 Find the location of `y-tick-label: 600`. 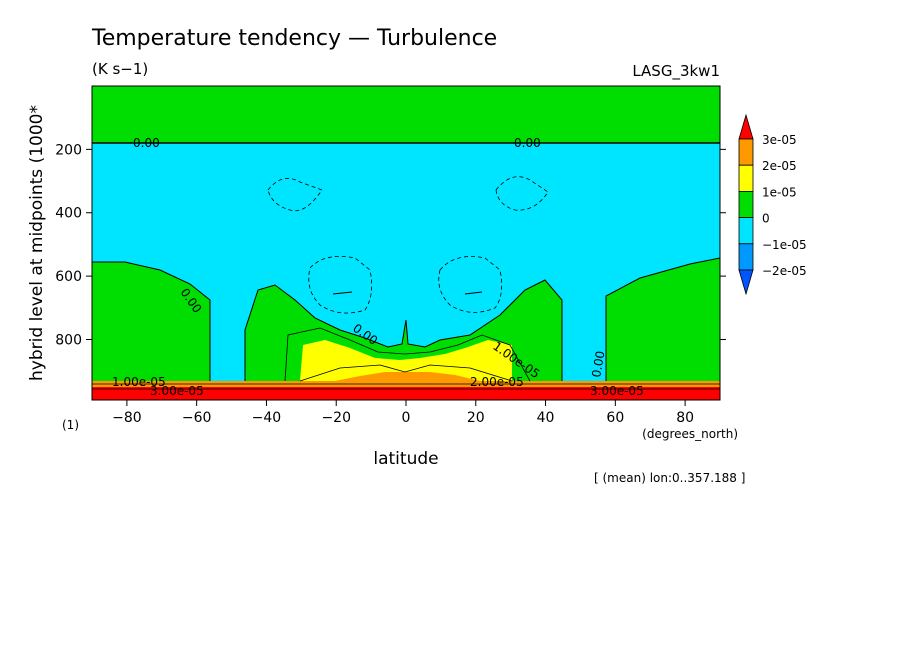

y-tick-label: 600 is located at coordinates (68, 277).